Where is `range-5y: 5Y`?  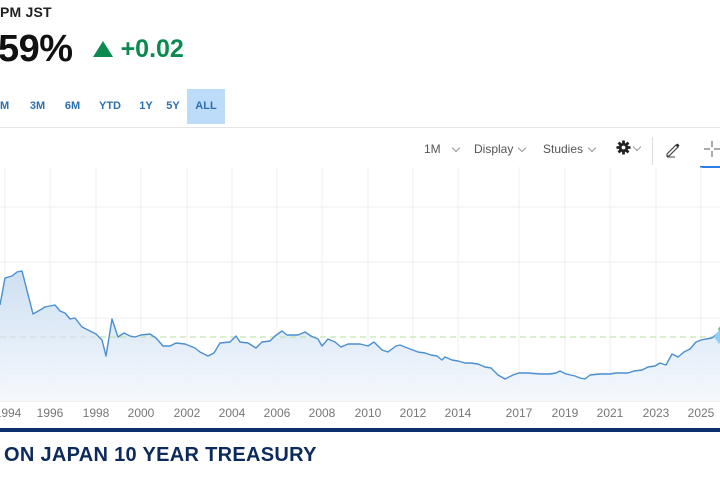
range-5y: 5Y is located at coordinates (173, 106).